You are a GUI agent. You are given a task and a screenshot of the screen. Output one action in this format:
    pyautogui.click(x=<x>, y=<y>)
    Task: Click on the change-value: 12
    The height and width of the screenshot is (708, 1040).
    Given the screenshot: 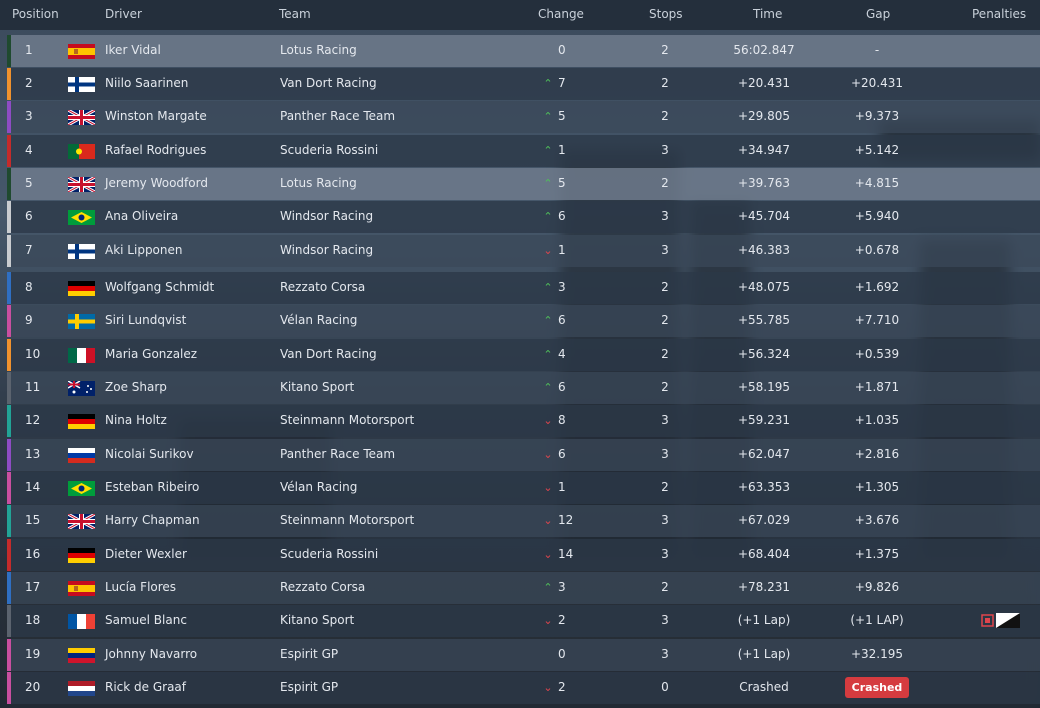 What is the action you would take?
    pyautogui.click(x=566, y=520)
    